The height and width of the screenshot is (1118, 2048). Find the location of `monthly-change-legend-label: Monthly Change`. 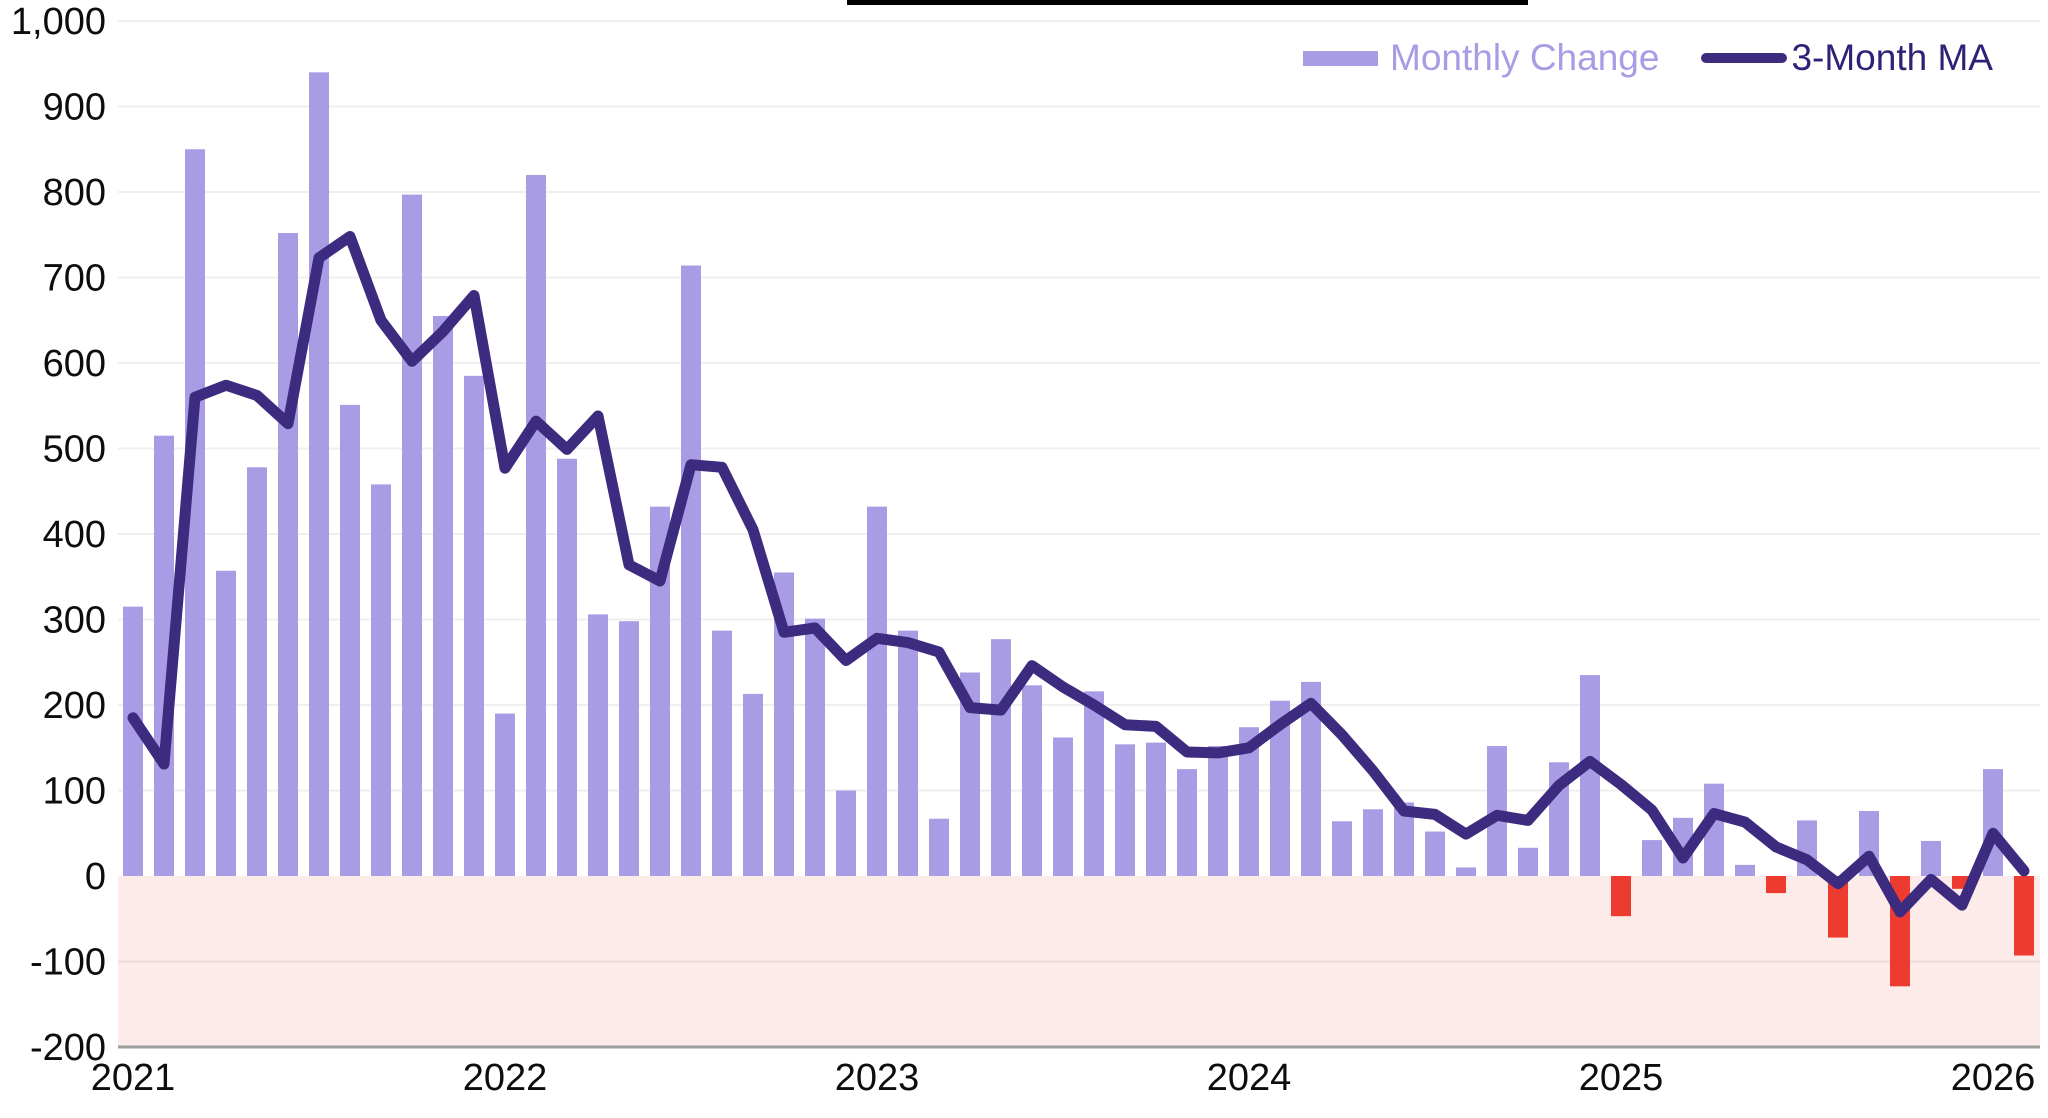

monthly-change-legend-label: Monthly Change is located at coordinates (1525, 57).